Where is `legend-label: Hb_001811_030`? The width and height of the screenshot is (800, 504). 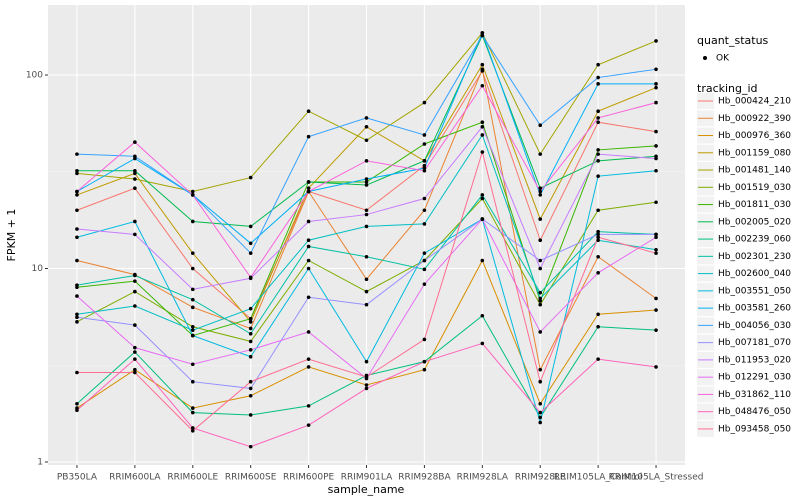 legend-label: Hb_001811_030 is located at coordinates (754, 205).